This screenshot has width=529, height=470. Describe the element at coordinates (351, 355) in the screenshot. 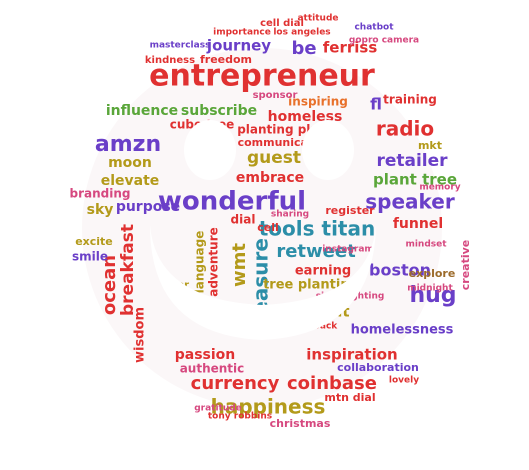

I see `word-inspiration: inspiration` at that location.